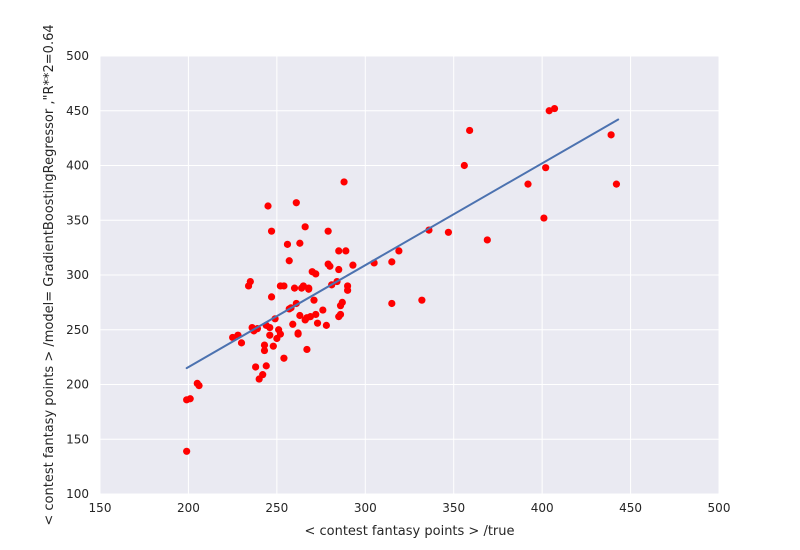 The image size is (800, 550). I want to click on x-tick-label: 450, so click(630, 508).